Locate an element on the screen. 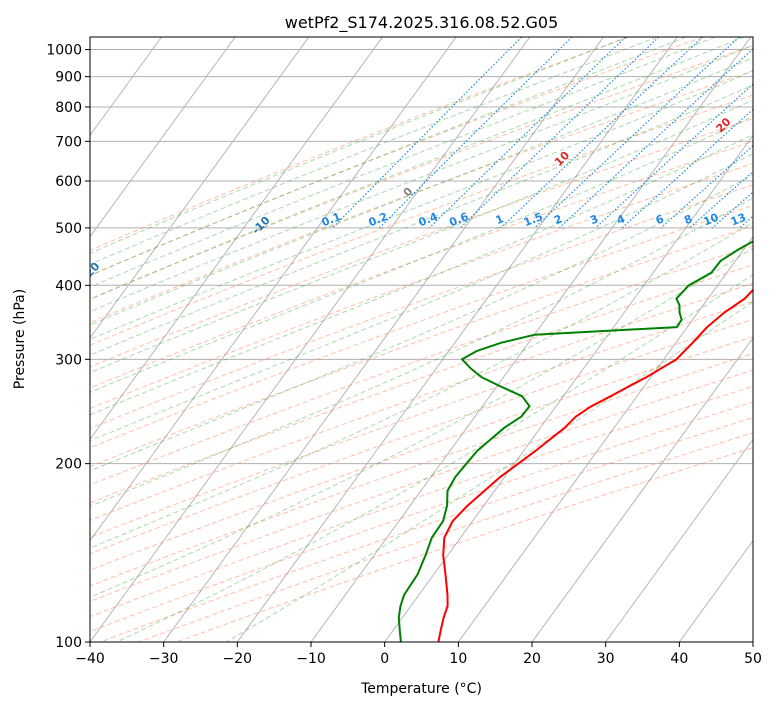  mixing-ratio-label: 3 is located at coordinates (594, 219).